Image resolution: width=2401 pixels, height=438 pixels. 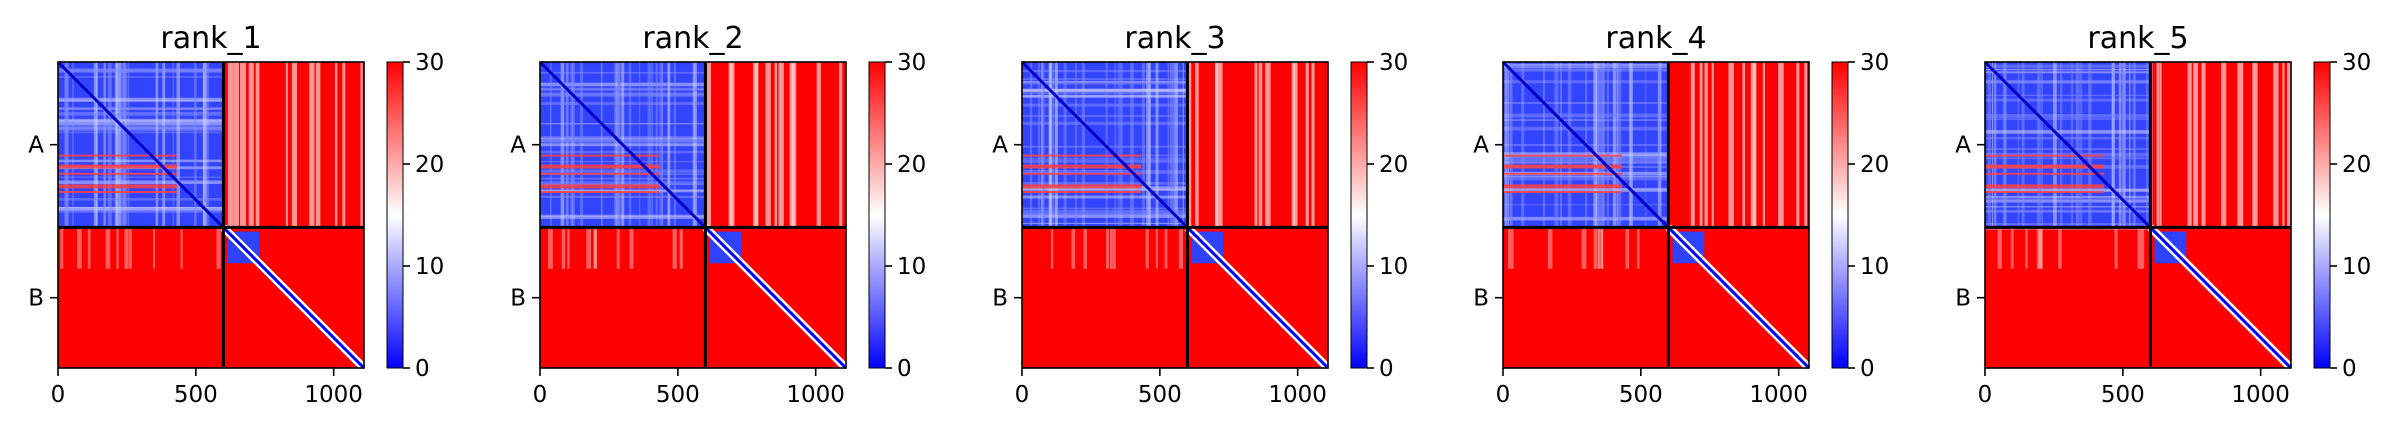 What do you see at coordinates (1963, 146) in the screenshot?
I see `chain-label: A` at bounding box center [1963, 146].